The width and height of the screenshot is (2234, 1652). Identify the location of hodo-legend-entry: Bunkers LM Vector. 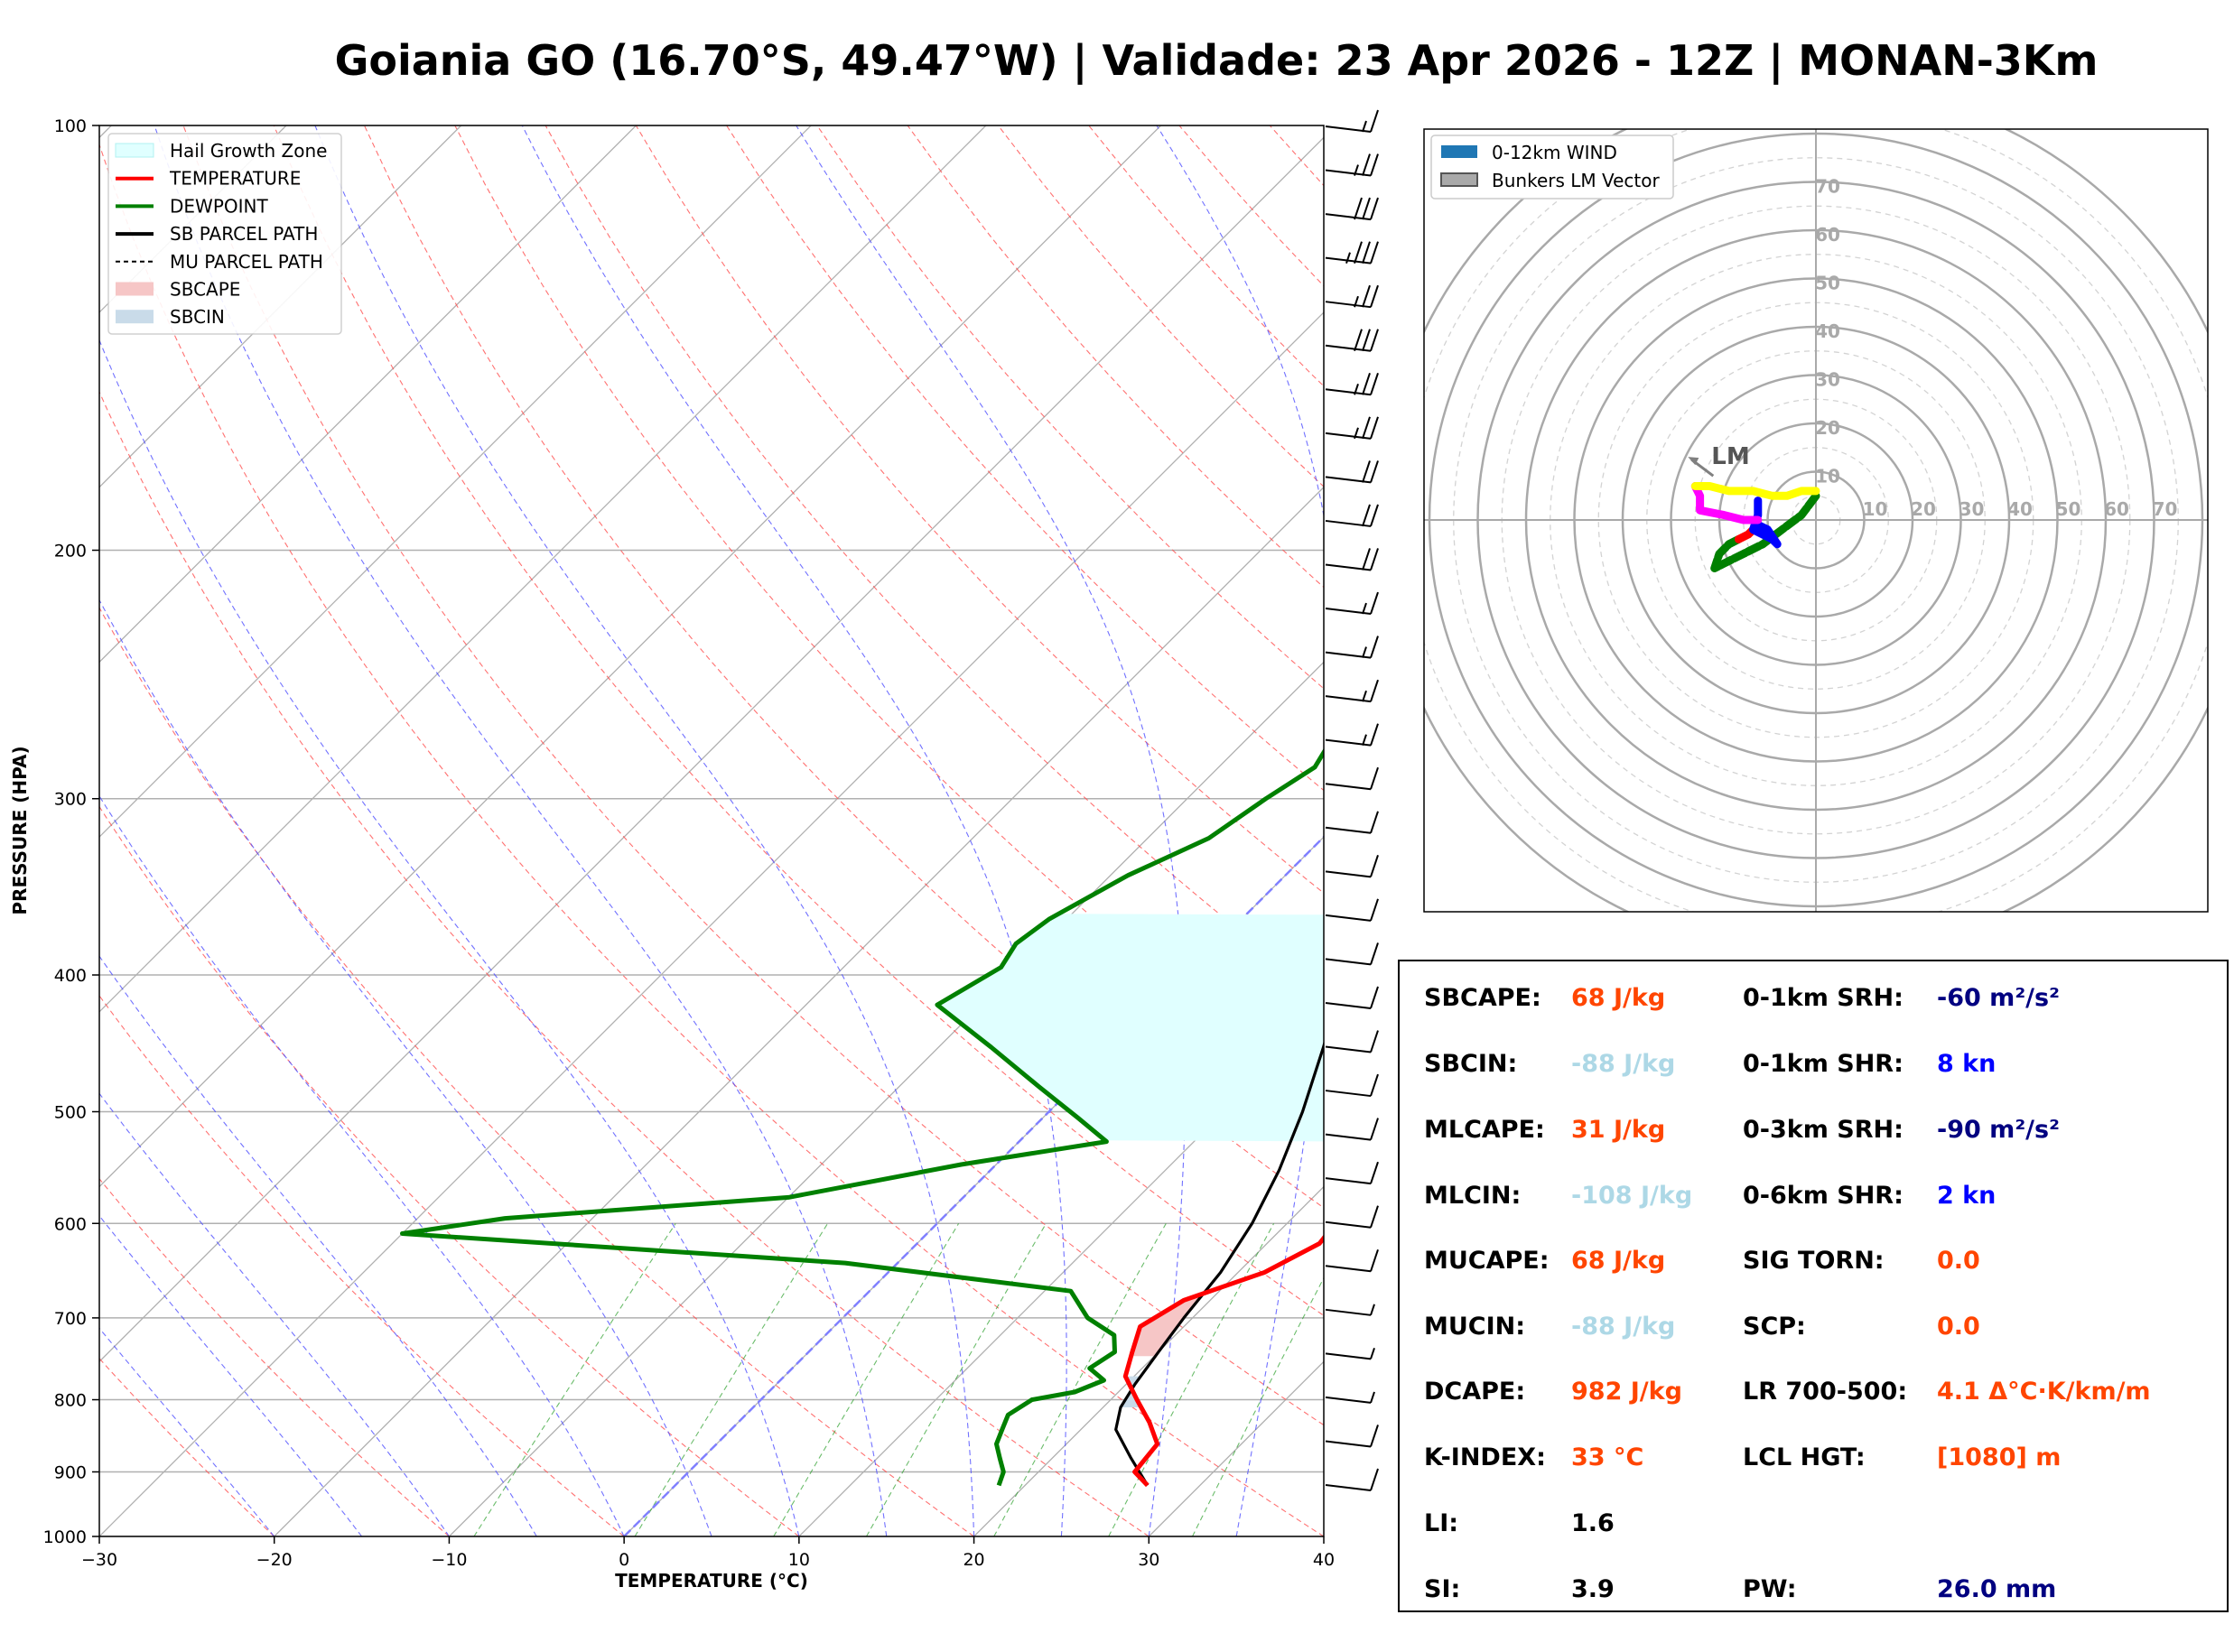
(1576, 180).